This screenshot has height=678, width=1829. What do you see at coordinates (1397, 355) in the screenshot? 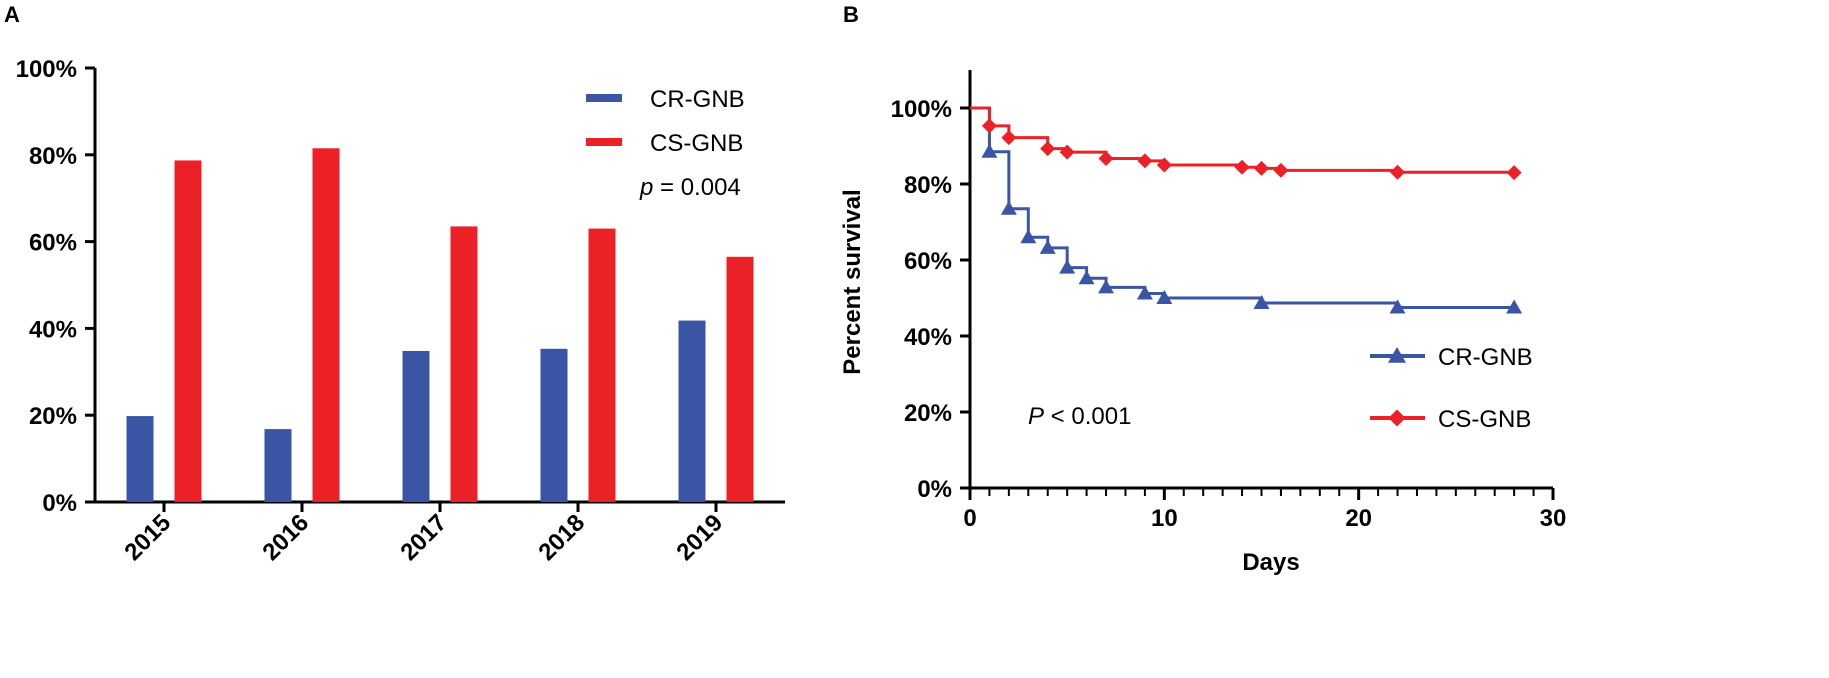
I see `legend-marker-triangle` at bounding box center [1397, 355].